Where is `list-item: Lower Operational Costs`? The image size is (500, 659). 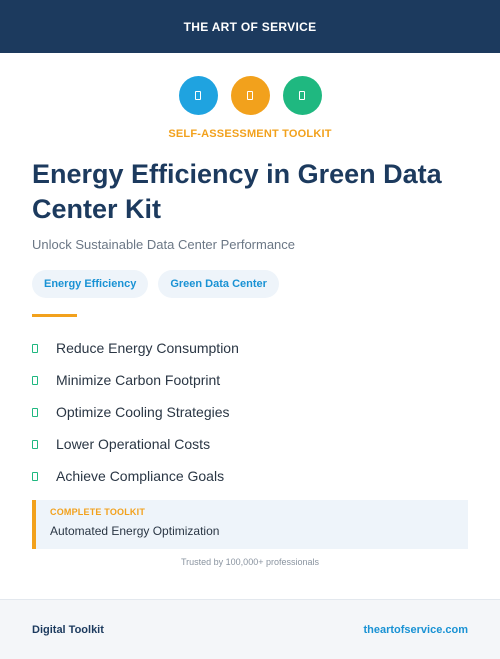 list-item: Lower Operational Costs is located at coordinates (135, 444).